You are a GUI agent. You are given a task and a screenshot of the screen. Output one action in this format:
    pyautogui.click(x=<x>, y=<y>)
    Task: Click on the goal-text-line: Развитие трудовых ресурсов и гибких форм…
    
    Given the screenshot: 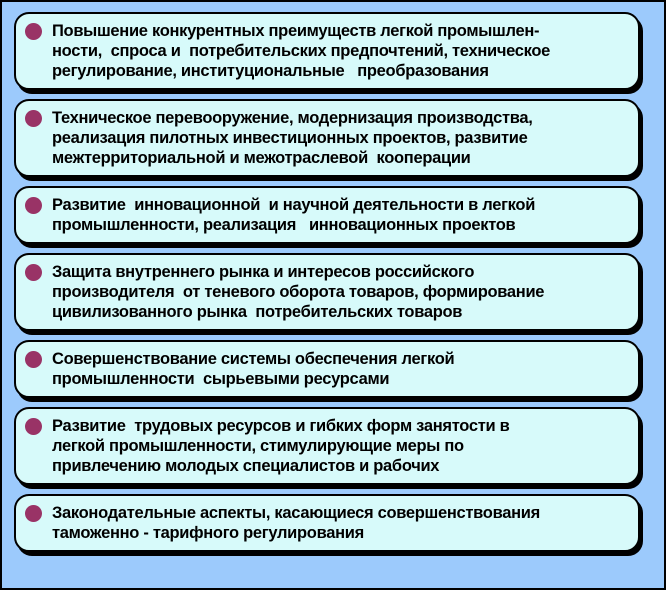 What is the action you would take?
    pyautogui.click(x=281, y=426)
    